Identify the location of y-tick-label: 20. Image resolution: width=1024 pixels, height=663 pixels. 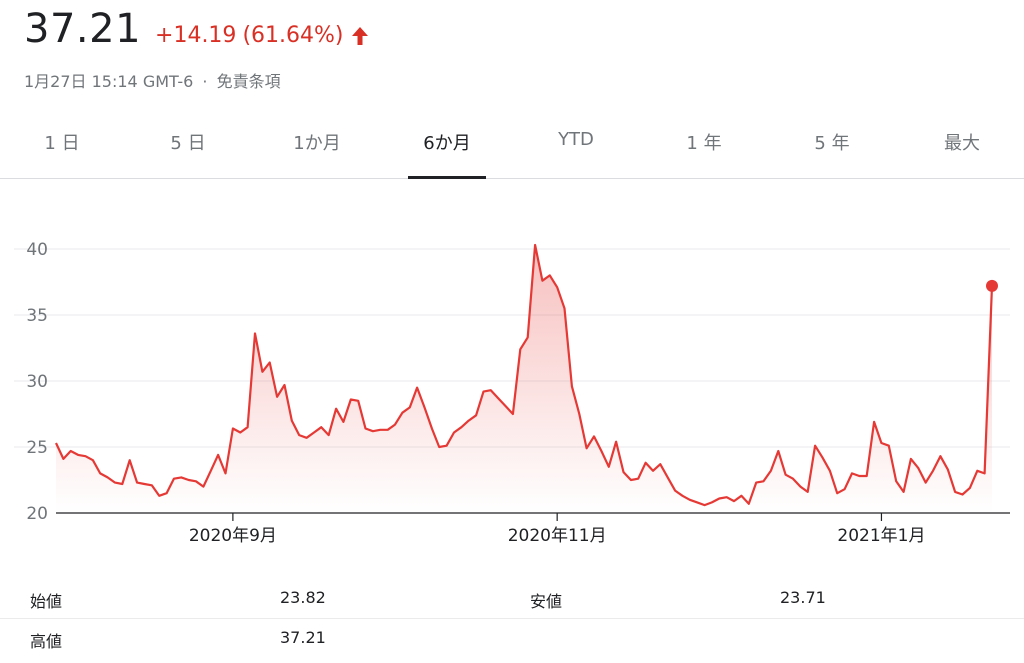
(37, 514).